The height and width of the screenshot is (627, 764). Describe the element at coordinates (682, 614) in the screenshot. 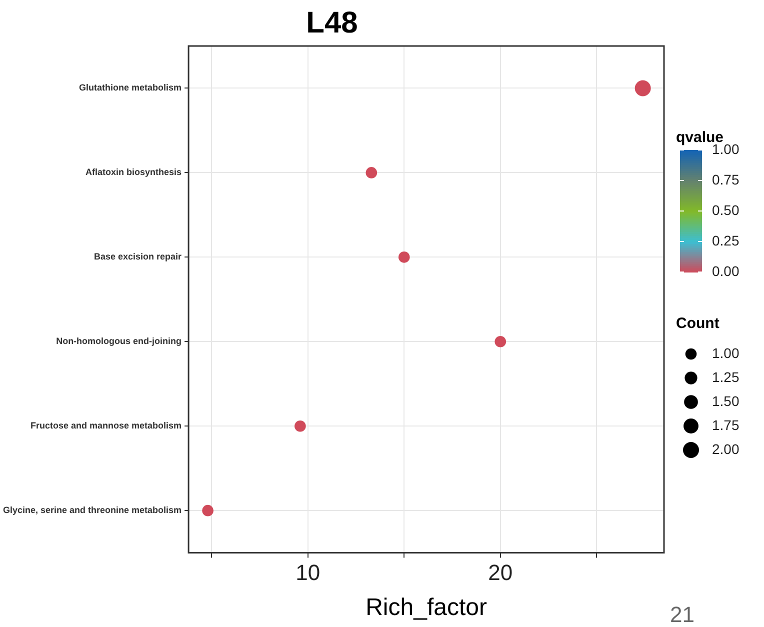

I see `text: 21` at that location.